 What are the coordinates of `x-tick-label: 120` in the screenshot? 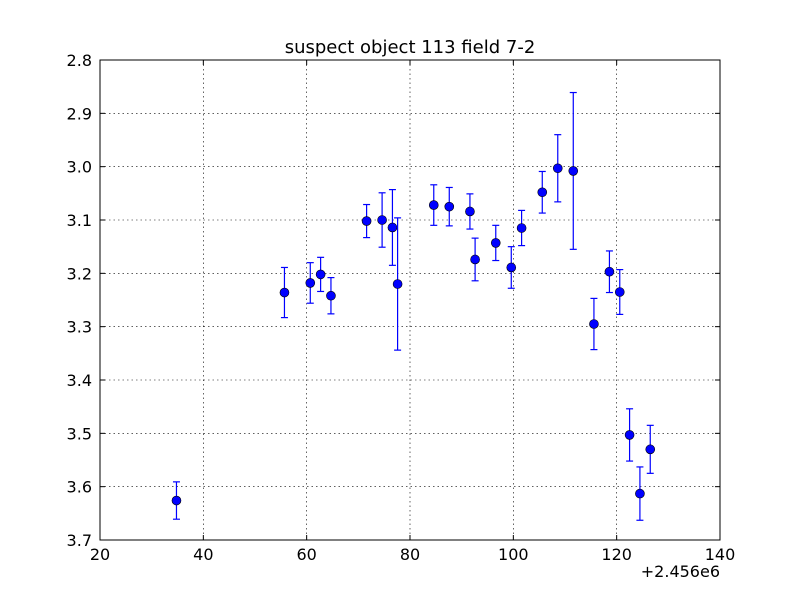 It's located at (616, 554).